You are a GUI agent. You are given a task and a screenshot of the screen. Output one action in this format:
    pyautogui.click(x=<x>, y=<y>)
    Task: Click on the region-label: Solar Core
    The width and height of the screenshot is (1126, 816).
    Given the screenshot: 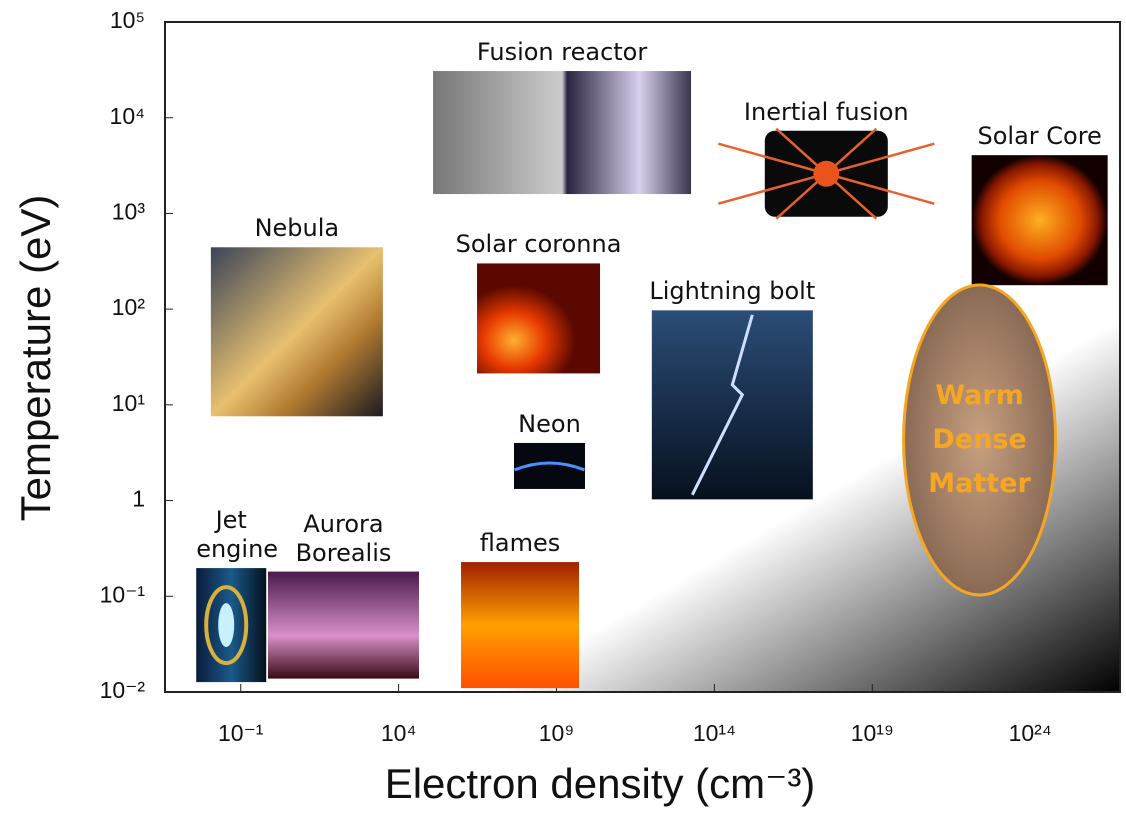 What is the action you would take?
    pyautogui.click(x=1039, y=136)
    